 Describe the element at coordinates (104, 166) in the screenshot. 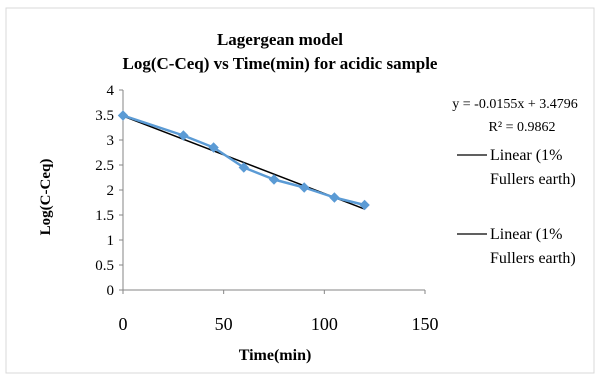

I see `y-tick-label: 2.5` at that location.